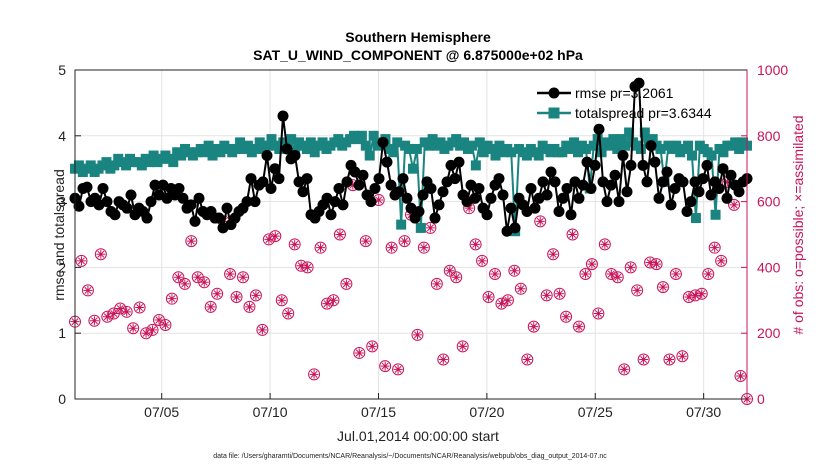  I want to click on y2-tick-label: 400, so click(769, 267).